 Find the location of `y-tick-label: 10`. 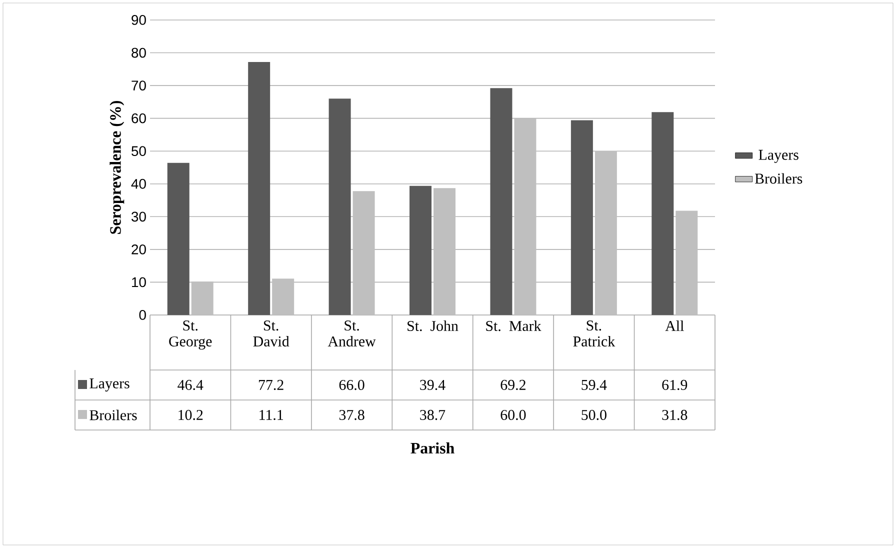

y-tick-label: 10 is located at coordinates (139, 282).